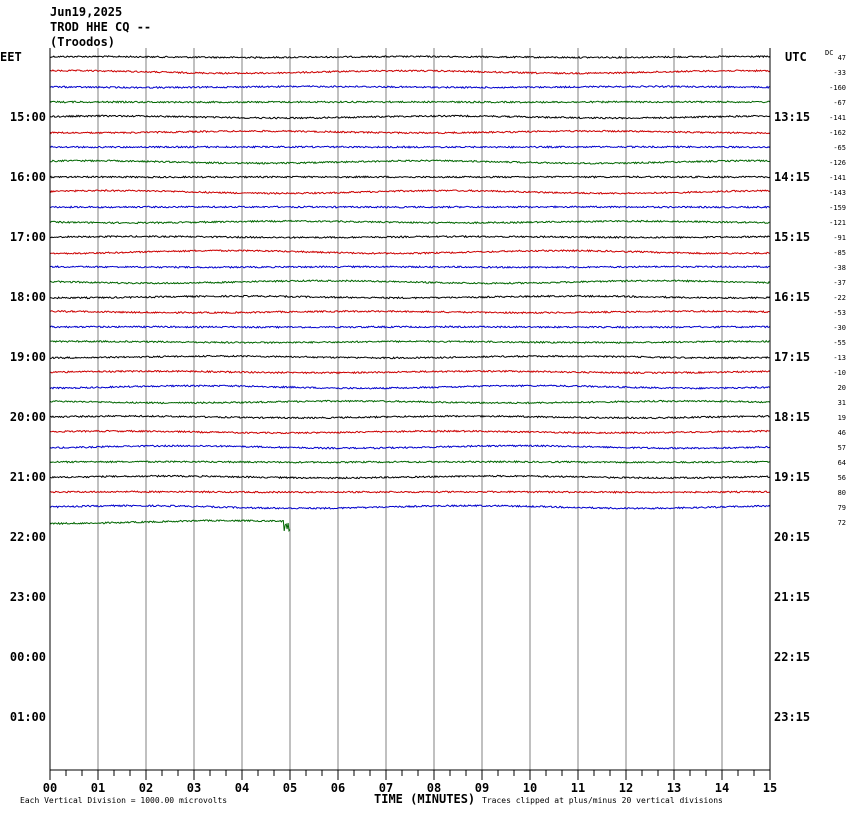 This screenshot has height=814, width=850. What do you see at coordinates (28, 117) in the screenshot?
I see `left-time-label: 15:00` at bounding box center [28, 117].